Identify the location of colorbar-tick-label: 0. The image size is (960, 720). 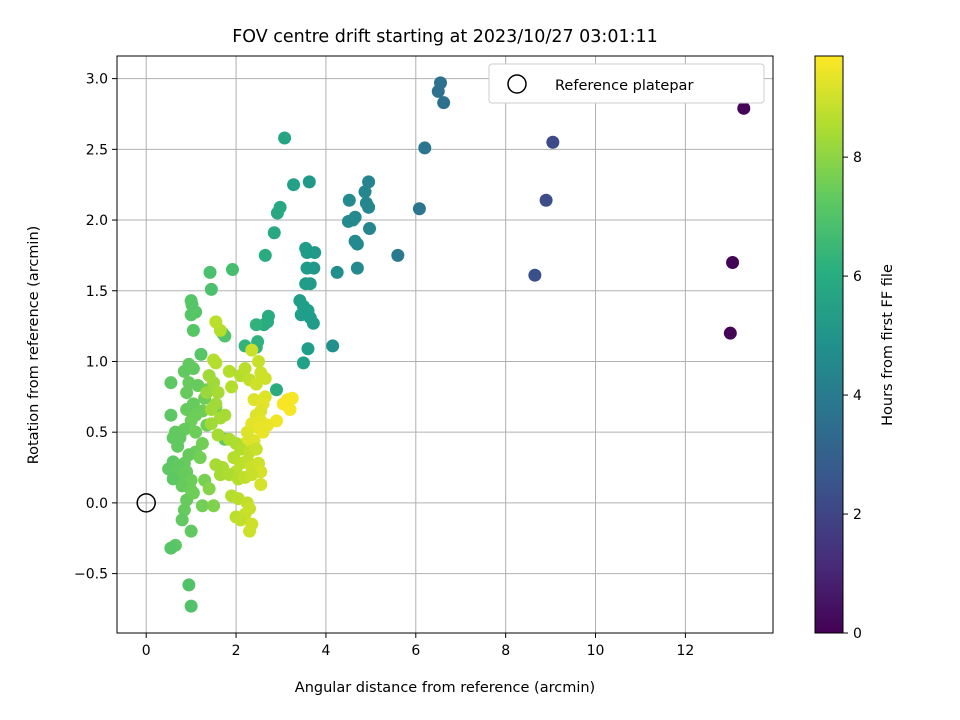
(857, 634).